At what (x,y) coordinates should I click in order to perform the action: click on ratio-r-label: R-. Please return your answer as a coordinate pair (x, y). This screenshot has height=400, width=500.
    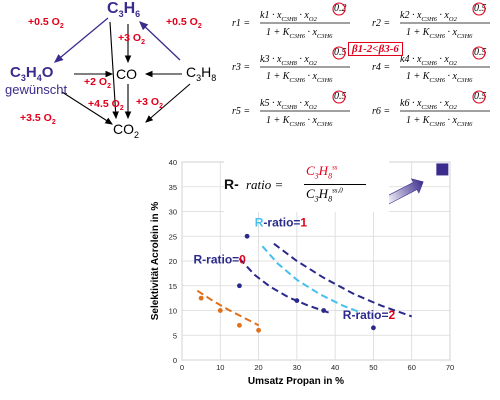
    Looking at the image, I should click on (231, 184).